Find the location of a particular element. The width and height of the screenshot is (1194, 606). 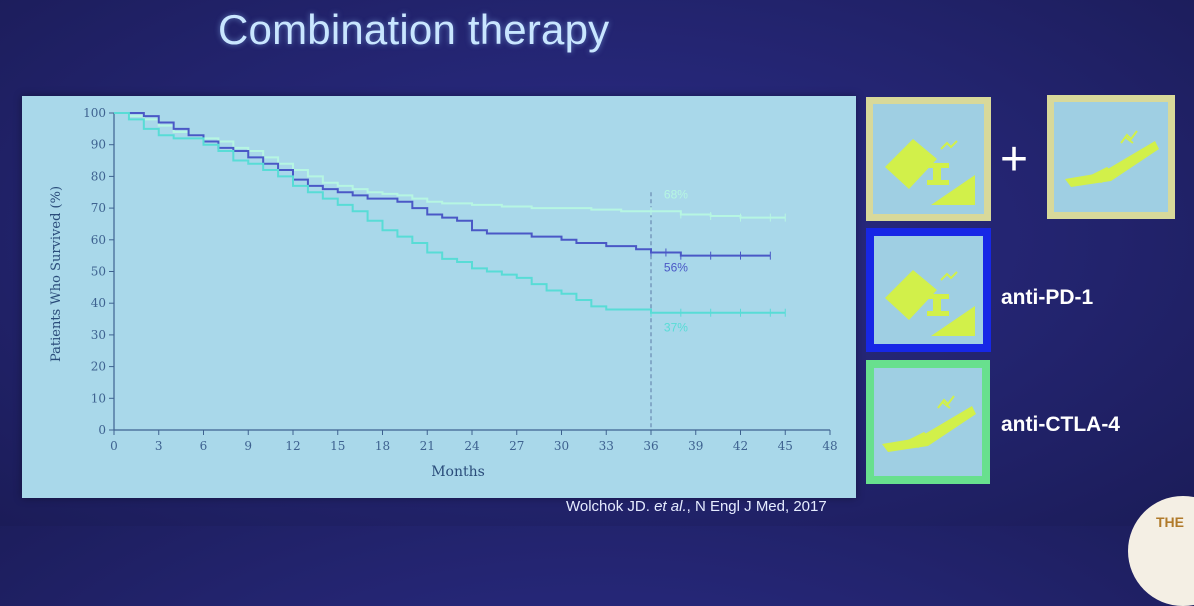

y-tick-label: 50 is located at coordinates (98, 272).